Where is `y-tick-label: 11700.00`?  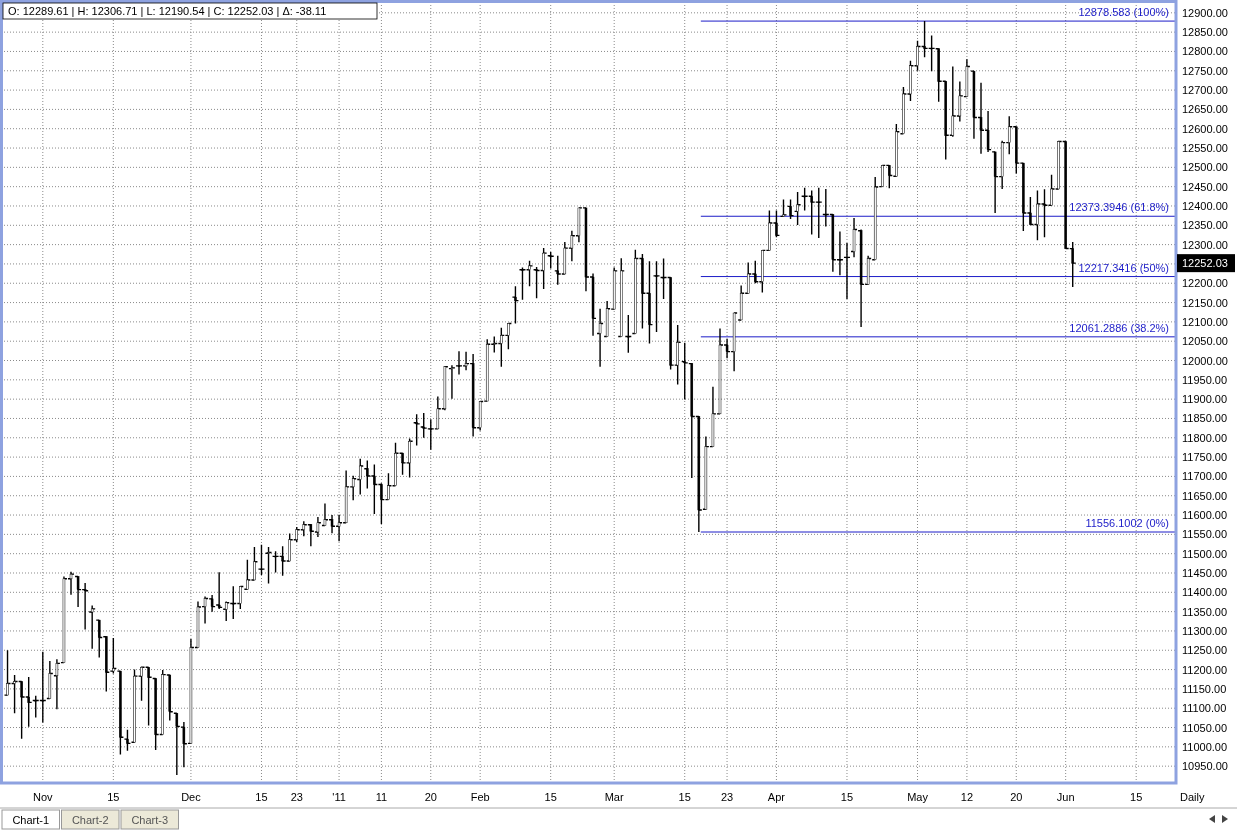
y-tick-label: 11700.00 is located at coordinates (1205, 476).